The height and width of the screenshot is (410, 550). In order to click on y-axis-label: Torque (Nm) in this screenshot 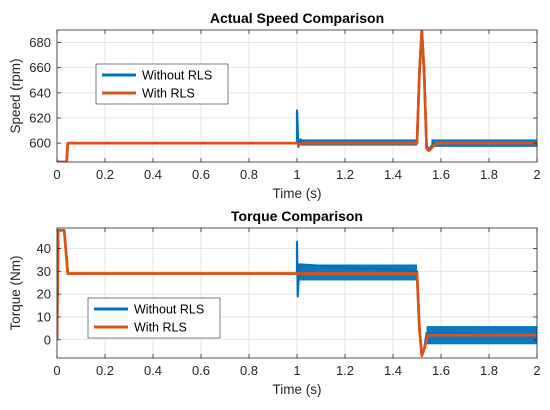, I will do `click(15, 292)`.